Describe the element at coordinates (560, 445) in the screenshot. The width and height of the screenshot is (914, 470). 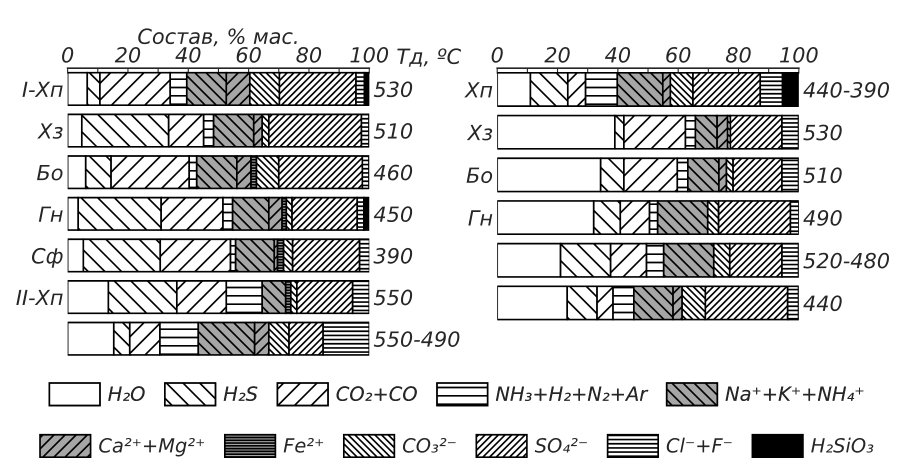
I see `legend-label: SO₄²⁻` at that location.